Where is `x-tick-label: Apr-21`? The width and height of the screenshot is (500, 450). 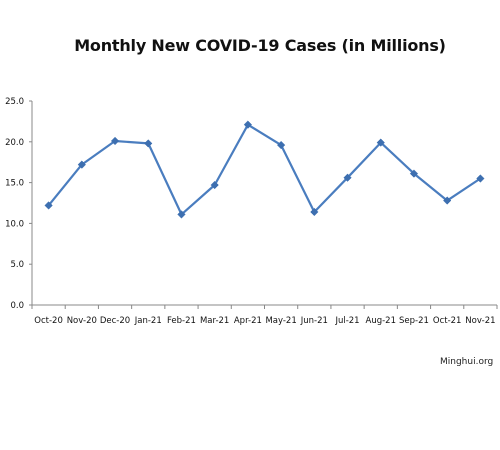 x-tick-label: Apr-21 is located at coordinates (248, 321).